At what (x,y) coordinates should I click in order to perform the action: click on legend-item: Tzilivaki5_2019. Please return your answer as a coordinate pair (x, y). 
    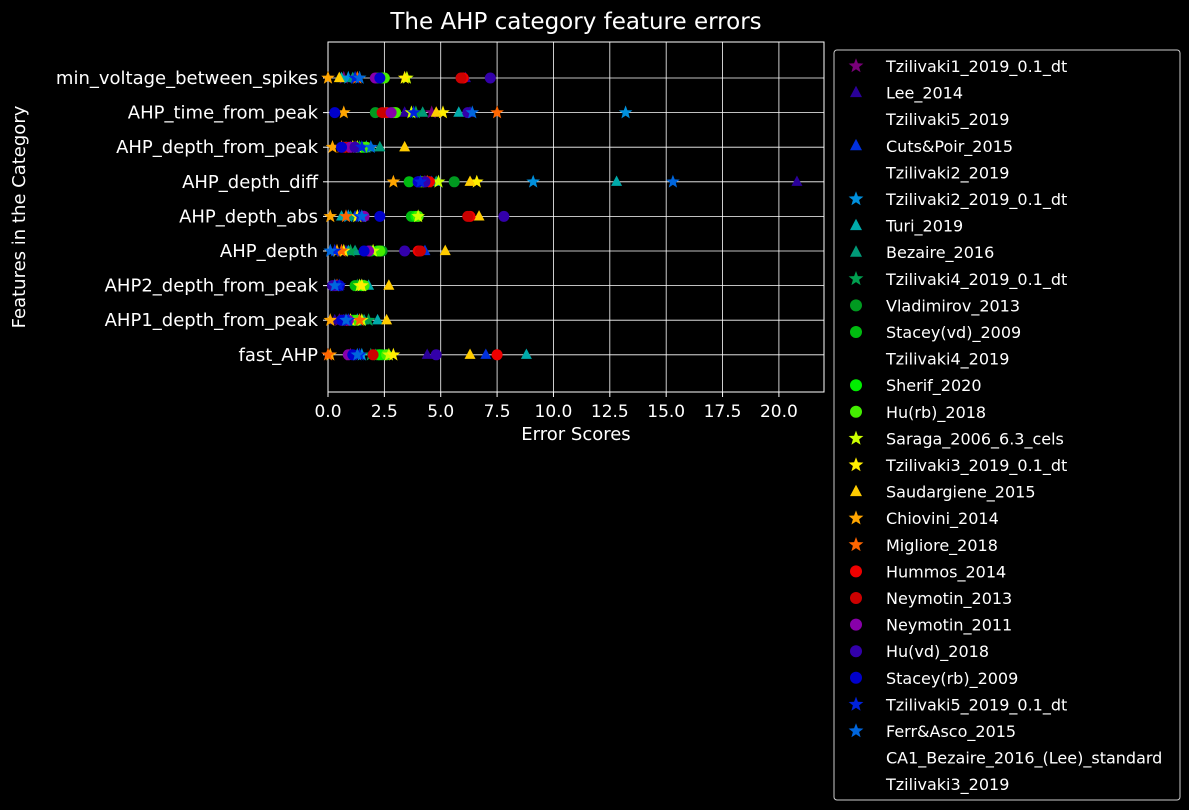
    Looking at the image, I should click on (947, 120).